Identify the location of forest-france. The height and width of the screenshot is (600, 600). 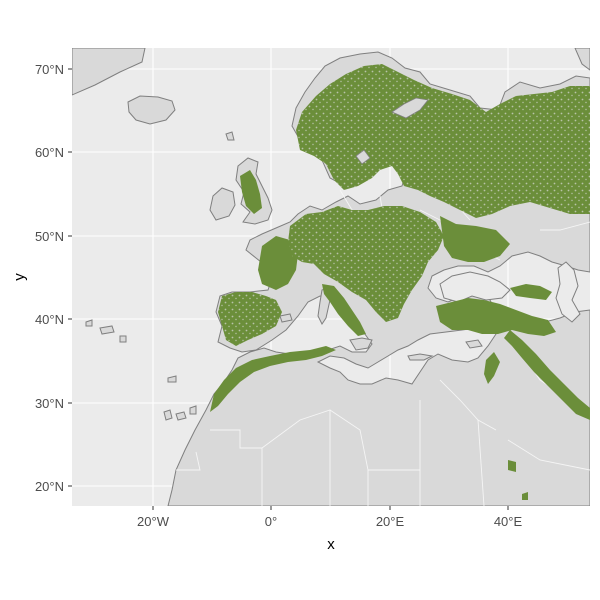
(278, 263).